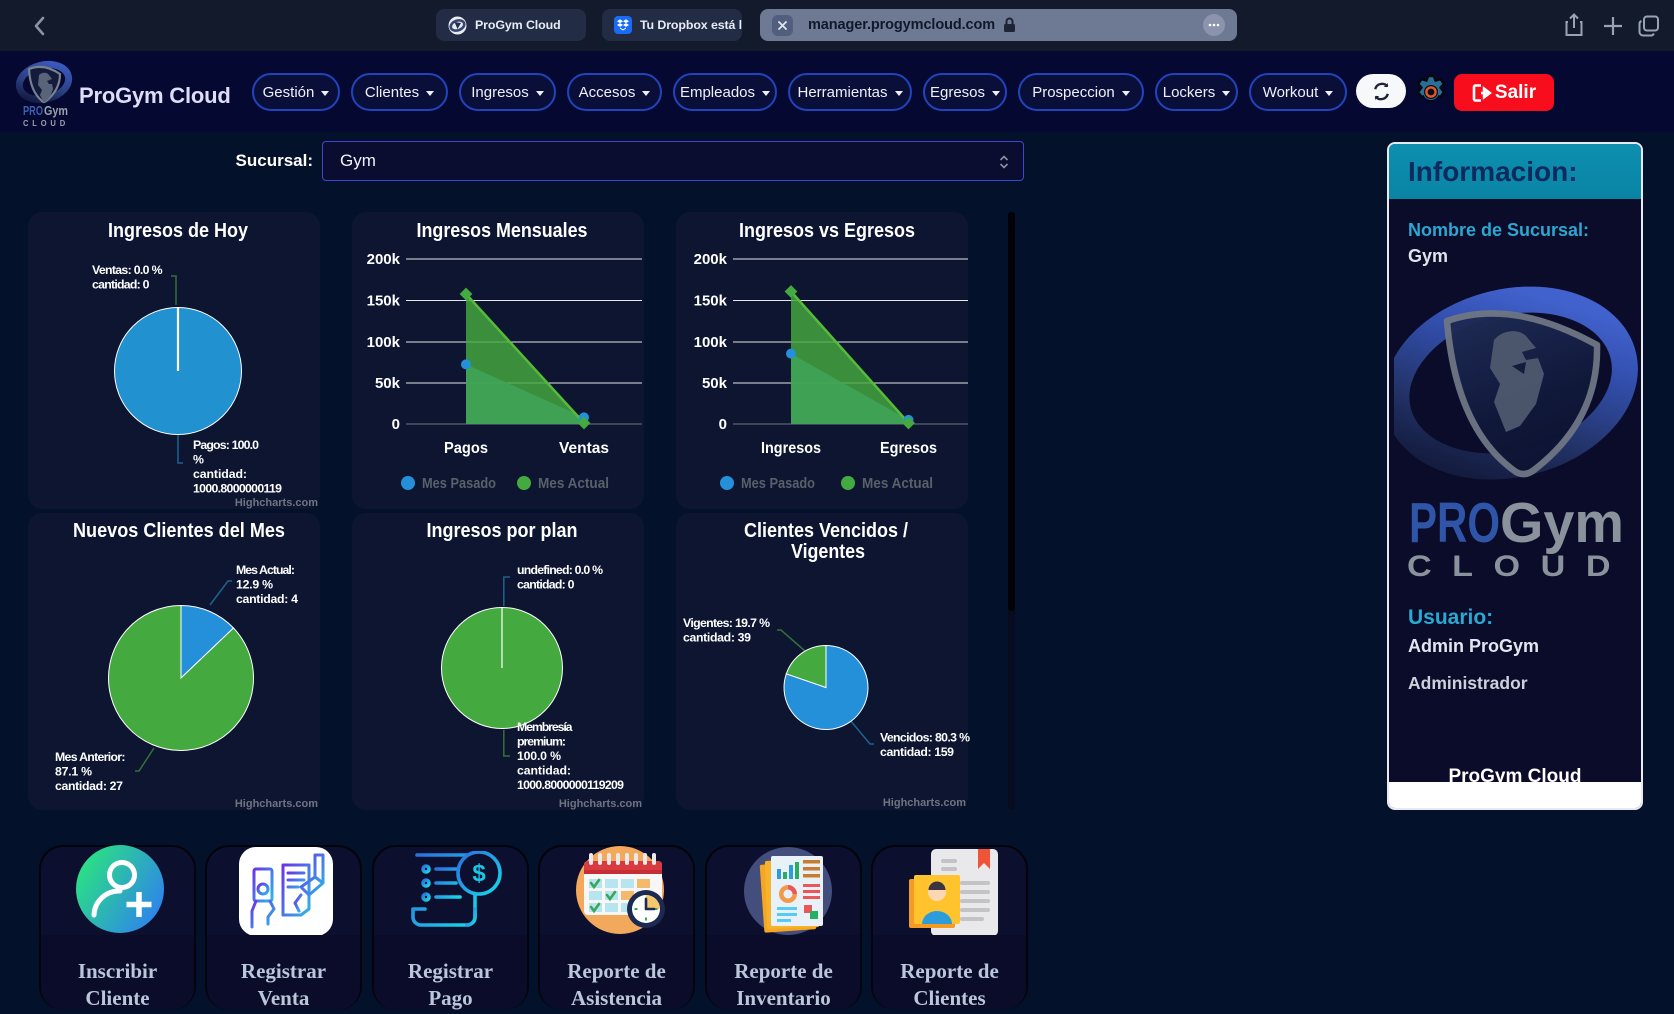 Image resolution: width=1674 pixels, height=1014 pixels. I want to click on svg-text: Pagos: 100.0, so click(226, 445).